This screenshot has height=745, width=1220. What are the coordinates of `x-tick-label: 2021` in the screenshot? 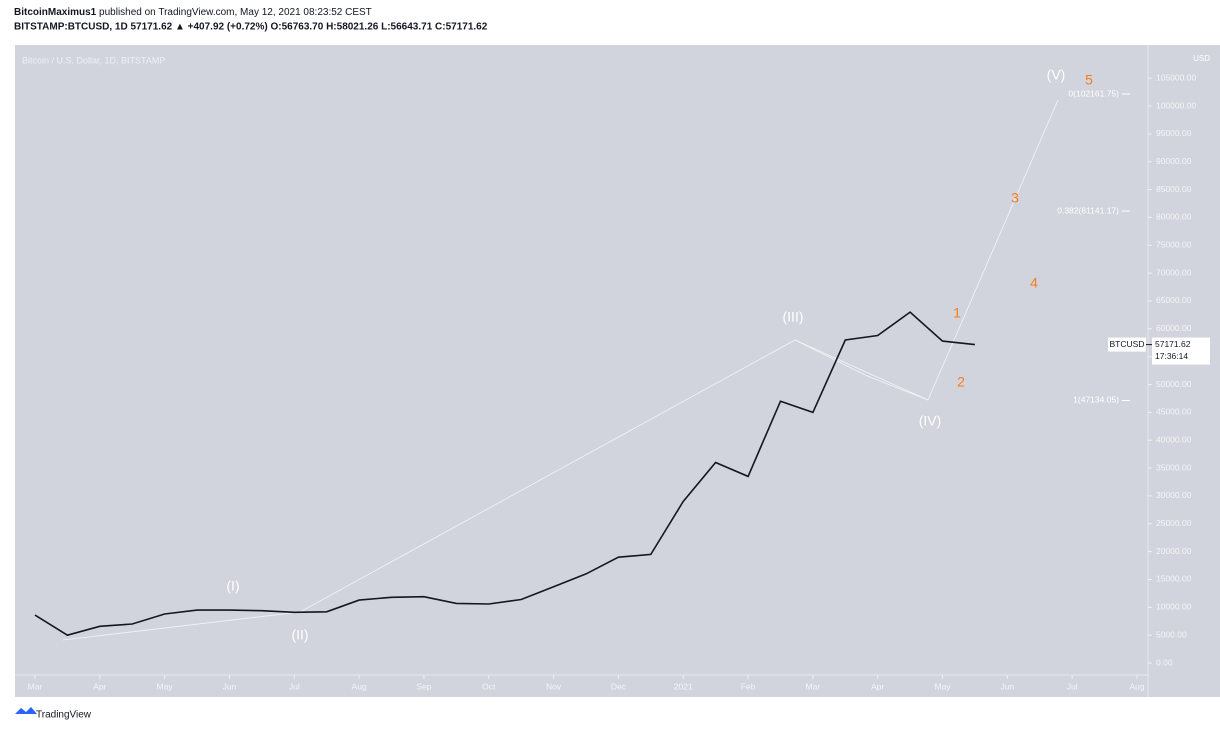 It's located at (683, 686).